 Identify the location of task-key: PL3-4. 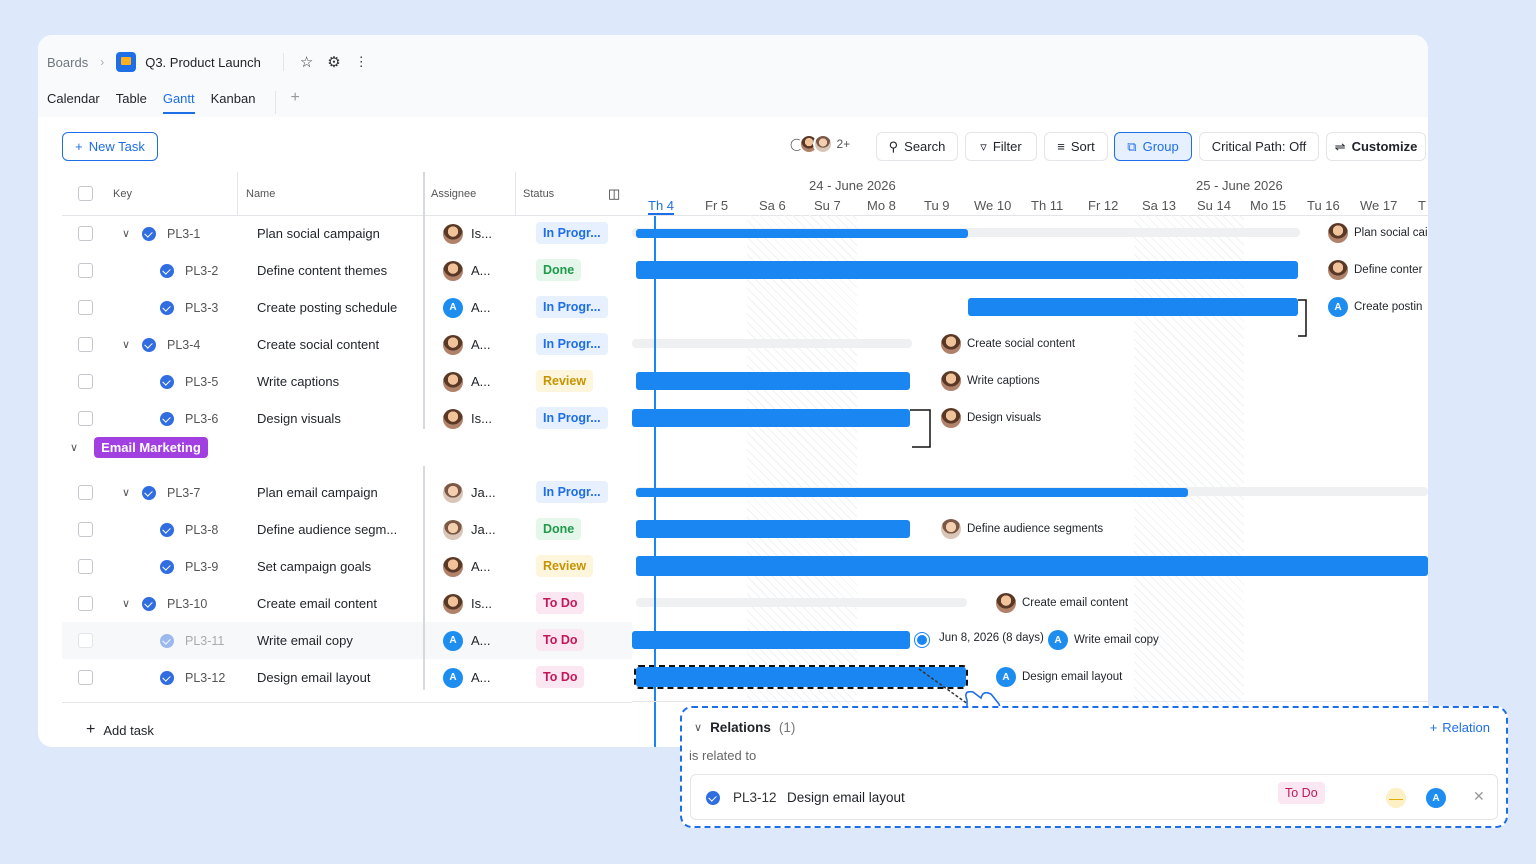
(184, 344).